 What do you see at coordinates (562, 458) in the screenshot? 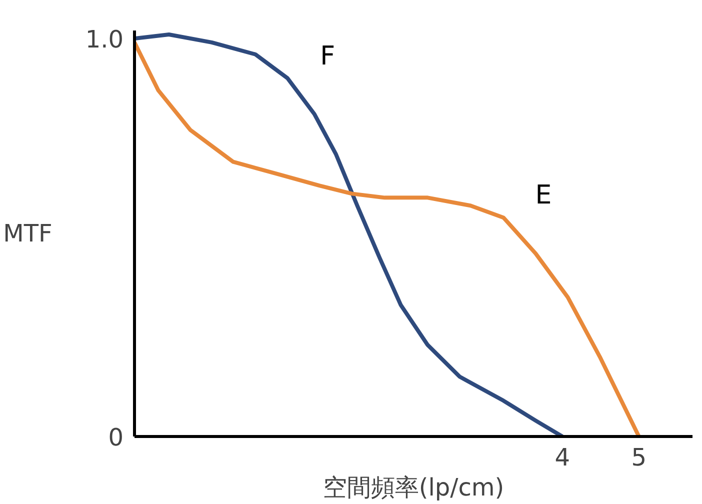
I see `x-tick-label: 4` at bounding box center [562, 458].